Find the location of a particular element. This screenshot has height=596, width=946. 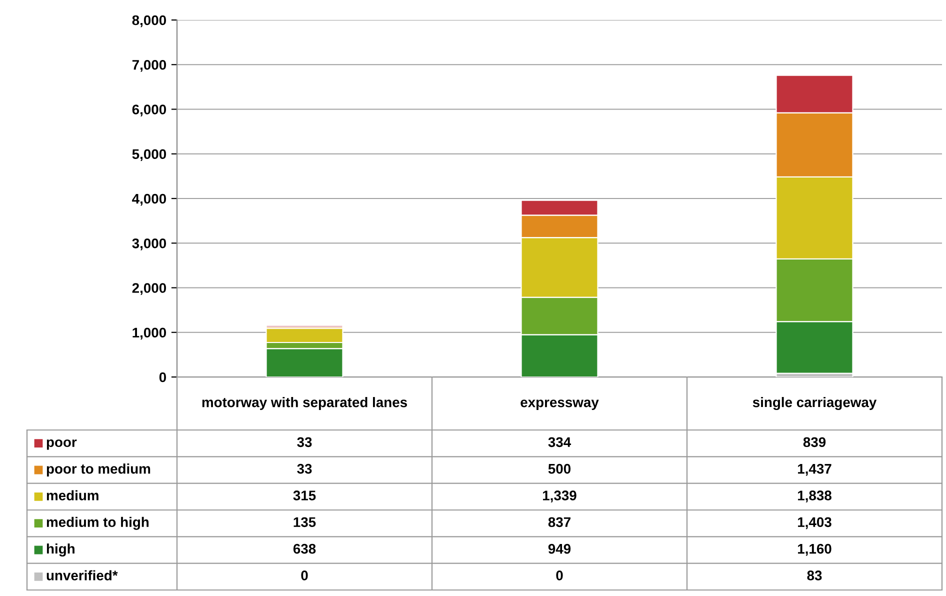

y-tick-label: 3,000 is located at coordinates (149, 244).